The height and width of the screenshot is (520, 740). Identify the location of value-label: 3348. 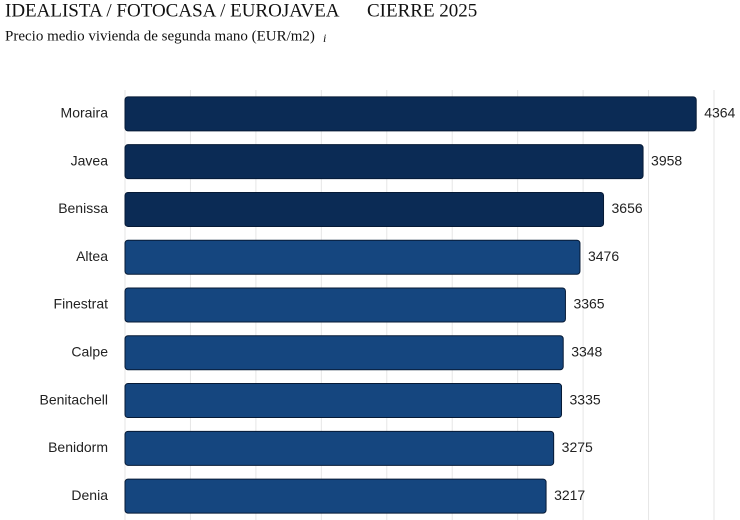
(586, 351).